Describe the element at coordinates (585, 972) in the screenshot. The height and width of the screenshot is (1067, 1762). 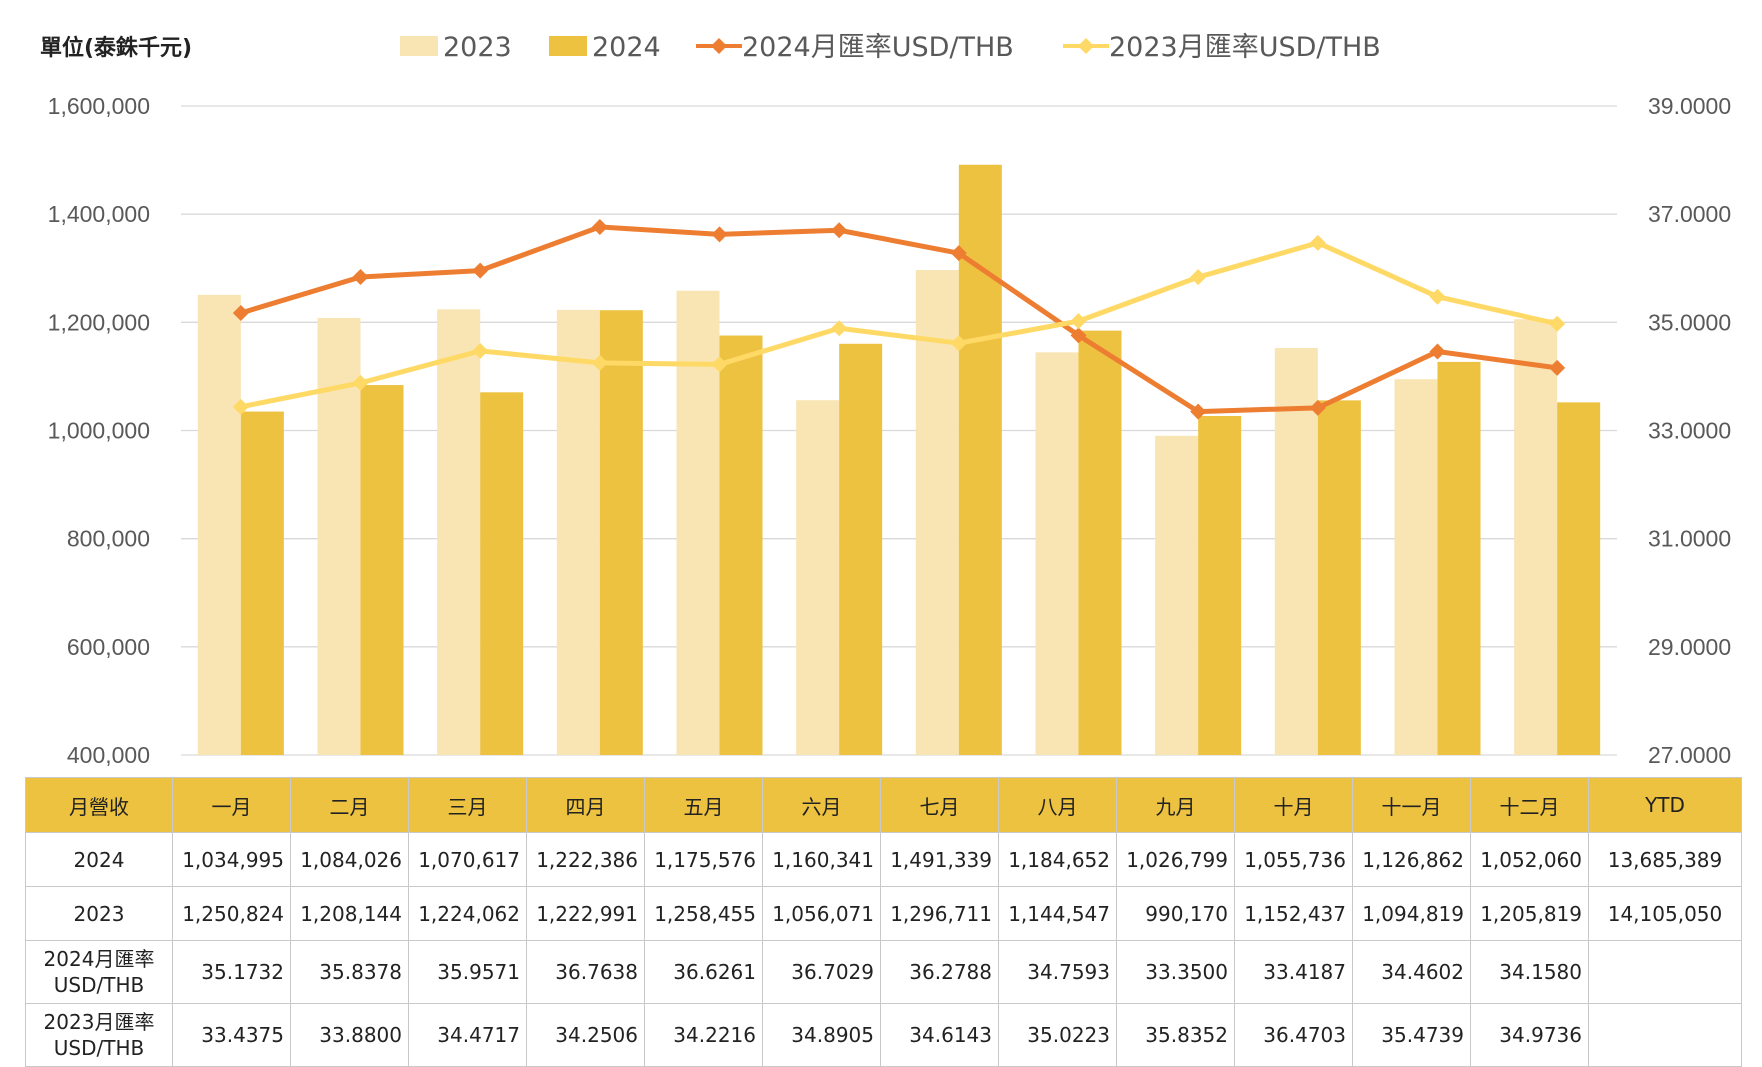
I see `table-cell: 36.7638` at that location.